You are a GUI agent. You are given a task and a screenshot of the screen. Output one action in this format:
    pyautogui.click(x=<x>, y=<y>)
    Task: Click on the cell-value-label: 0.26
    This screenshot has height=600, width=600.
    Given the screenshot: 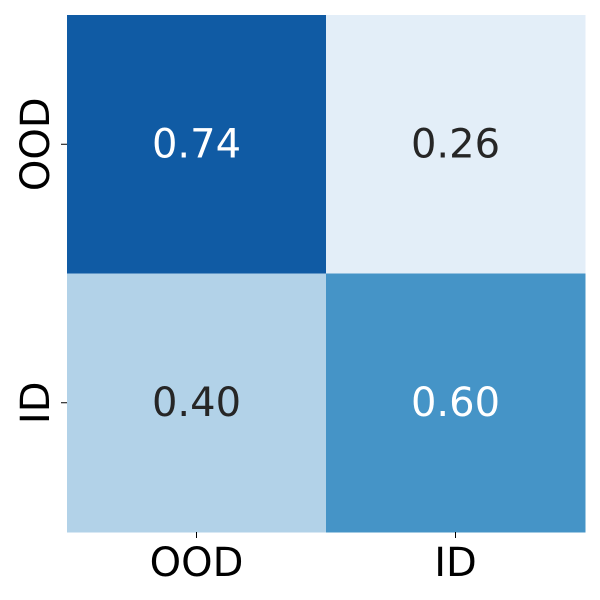 What is the action you would take?
    pyautogui.click(x=455, y=144)
    